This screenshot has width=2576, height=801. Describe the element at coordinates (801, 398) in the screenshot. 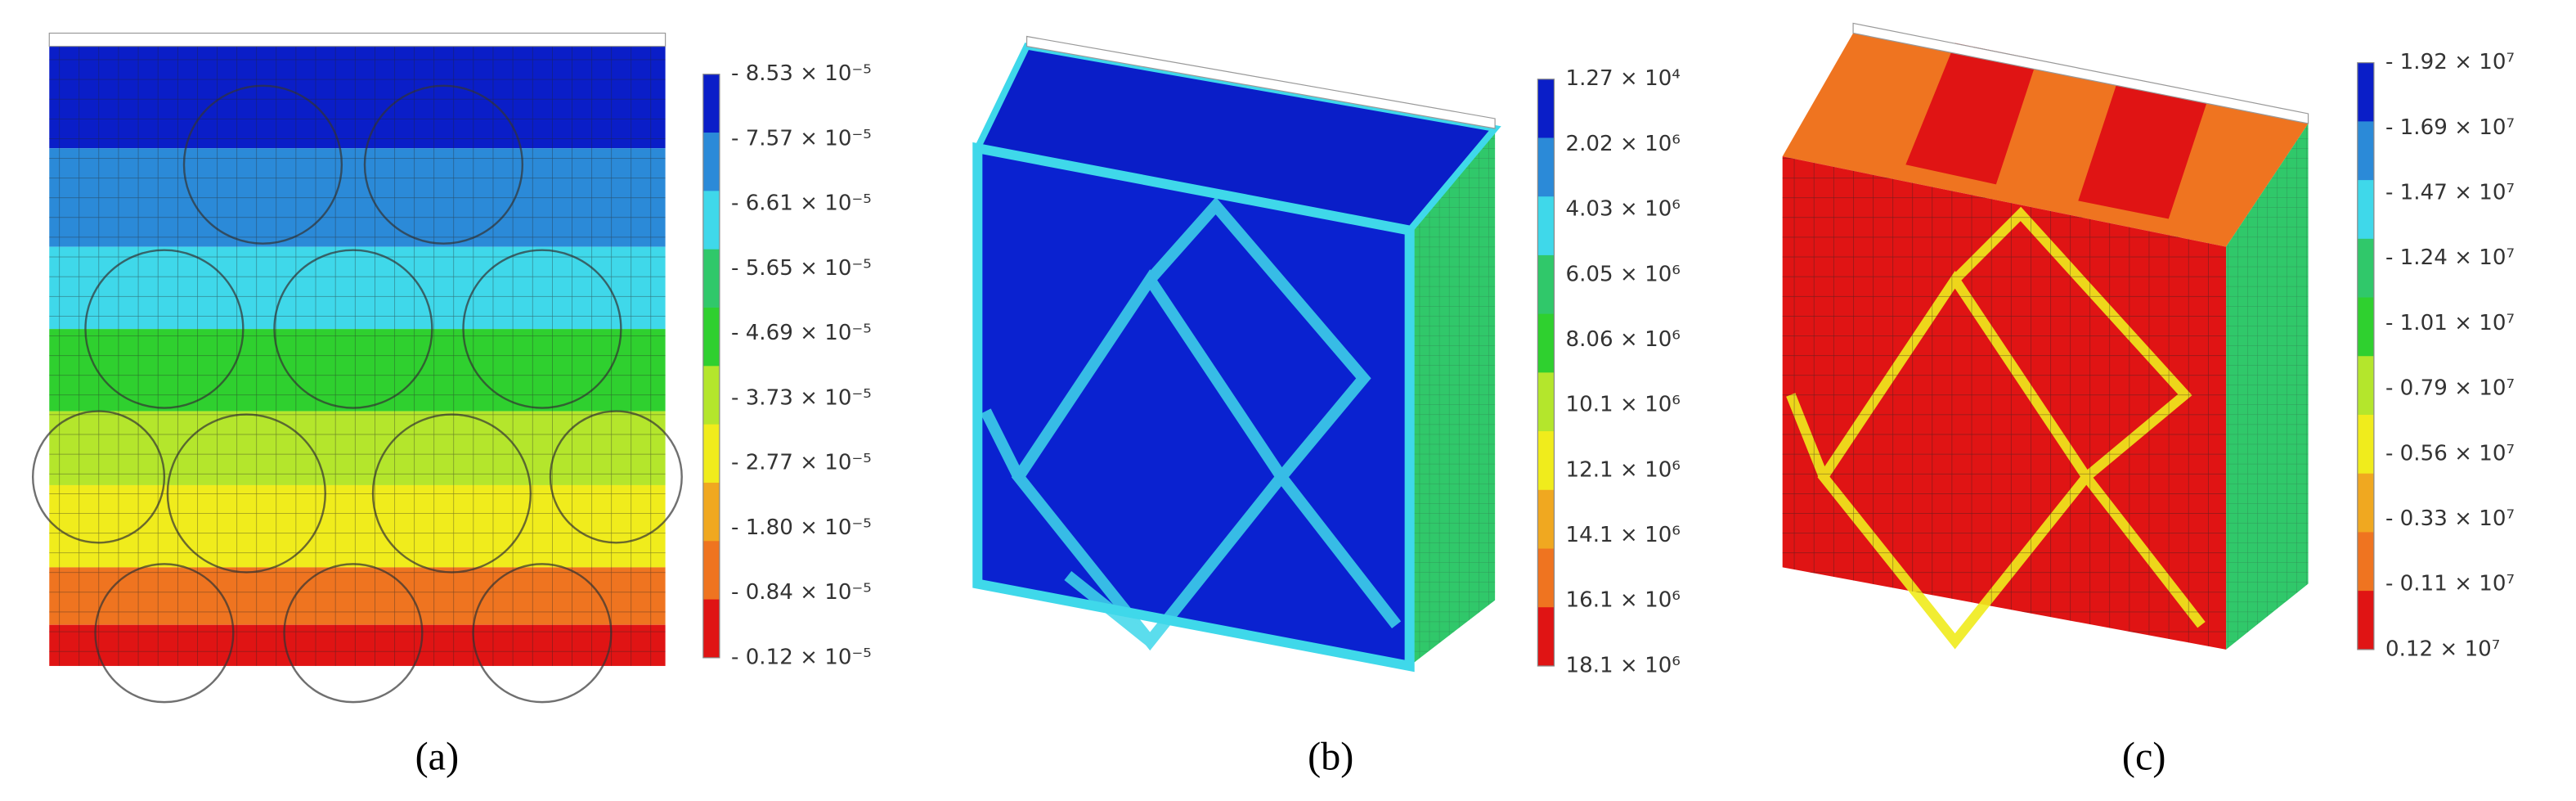

I see `legend-label: - 3.73 × 10⁻⁵` at that location.